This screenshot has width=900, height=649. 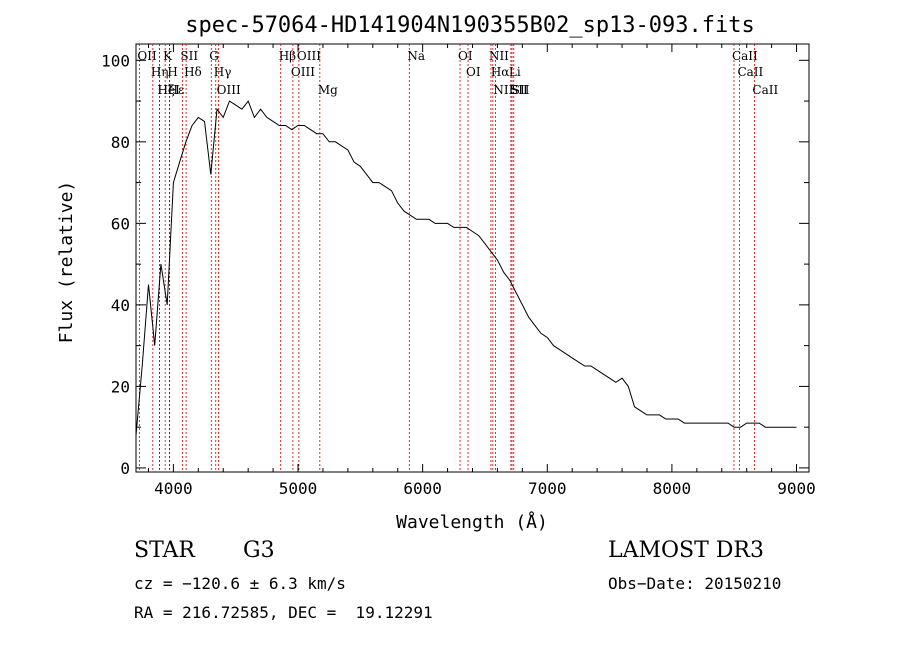 I want to click on x-tick-label: 5000, so click(x=298, y=488).